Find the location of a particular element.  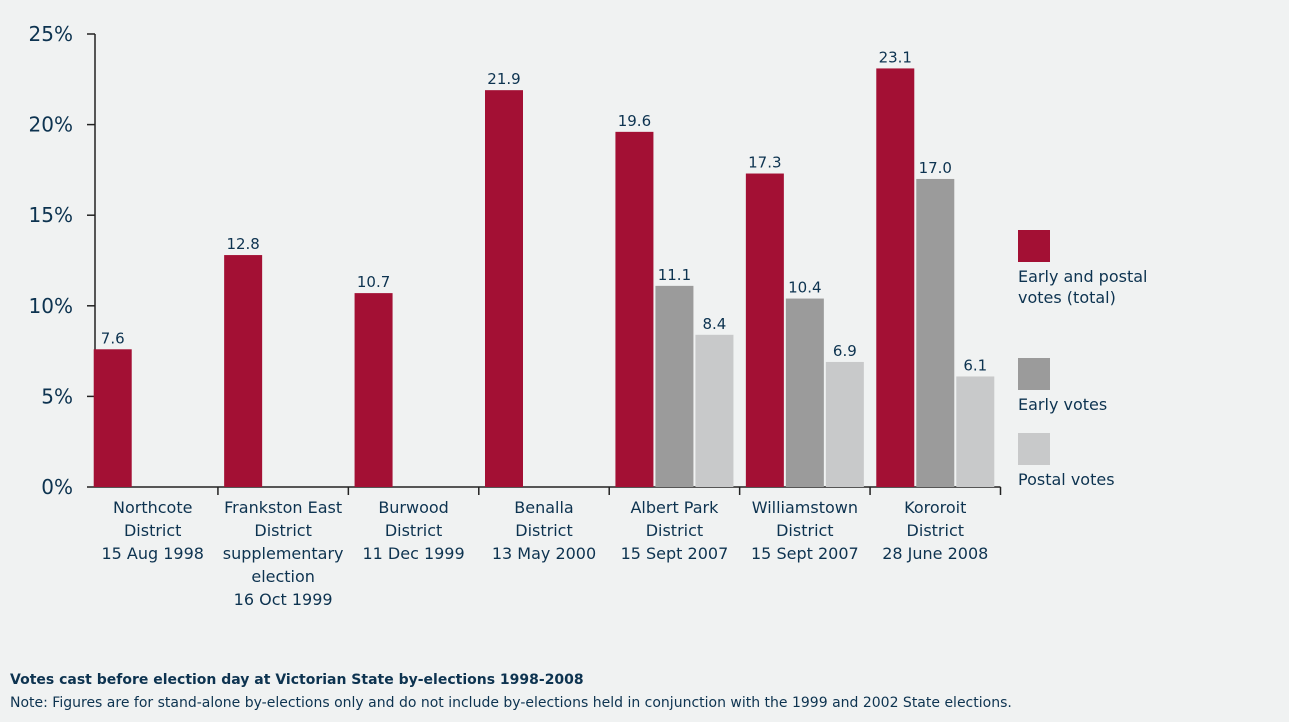

y-tick-label: 5% is located at coordinates (57, 396).